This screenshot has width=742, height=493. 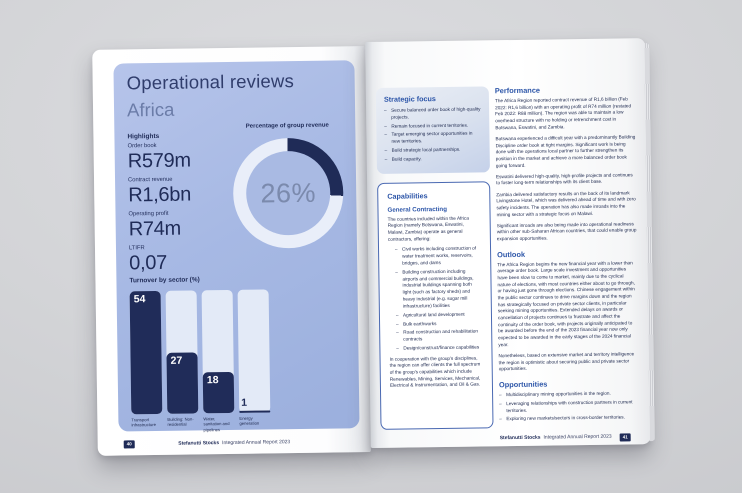 I want to click on list-item: Build strategic local partnerships., so click(x=433, y=151).